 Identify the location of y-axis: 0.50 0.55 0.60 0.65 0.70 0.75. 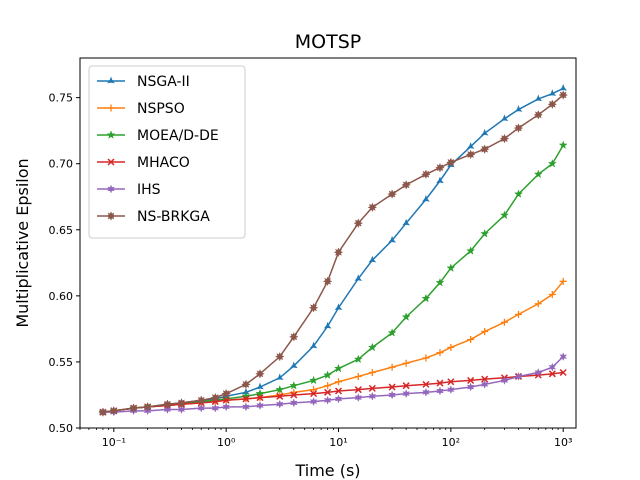
(64, 263).